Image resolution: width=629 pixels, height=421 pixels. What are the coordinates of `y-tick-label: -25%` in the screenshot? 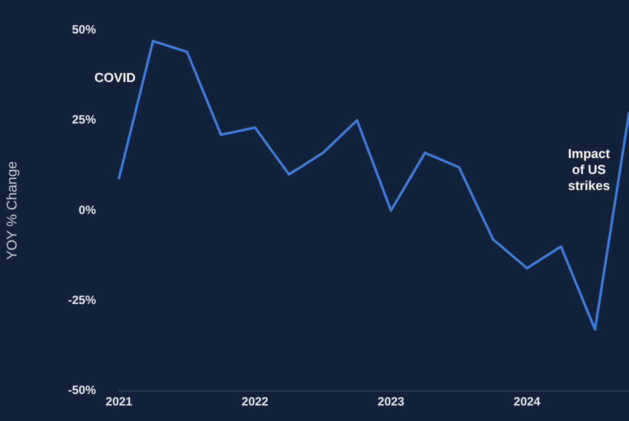 It's located at (82, 299).